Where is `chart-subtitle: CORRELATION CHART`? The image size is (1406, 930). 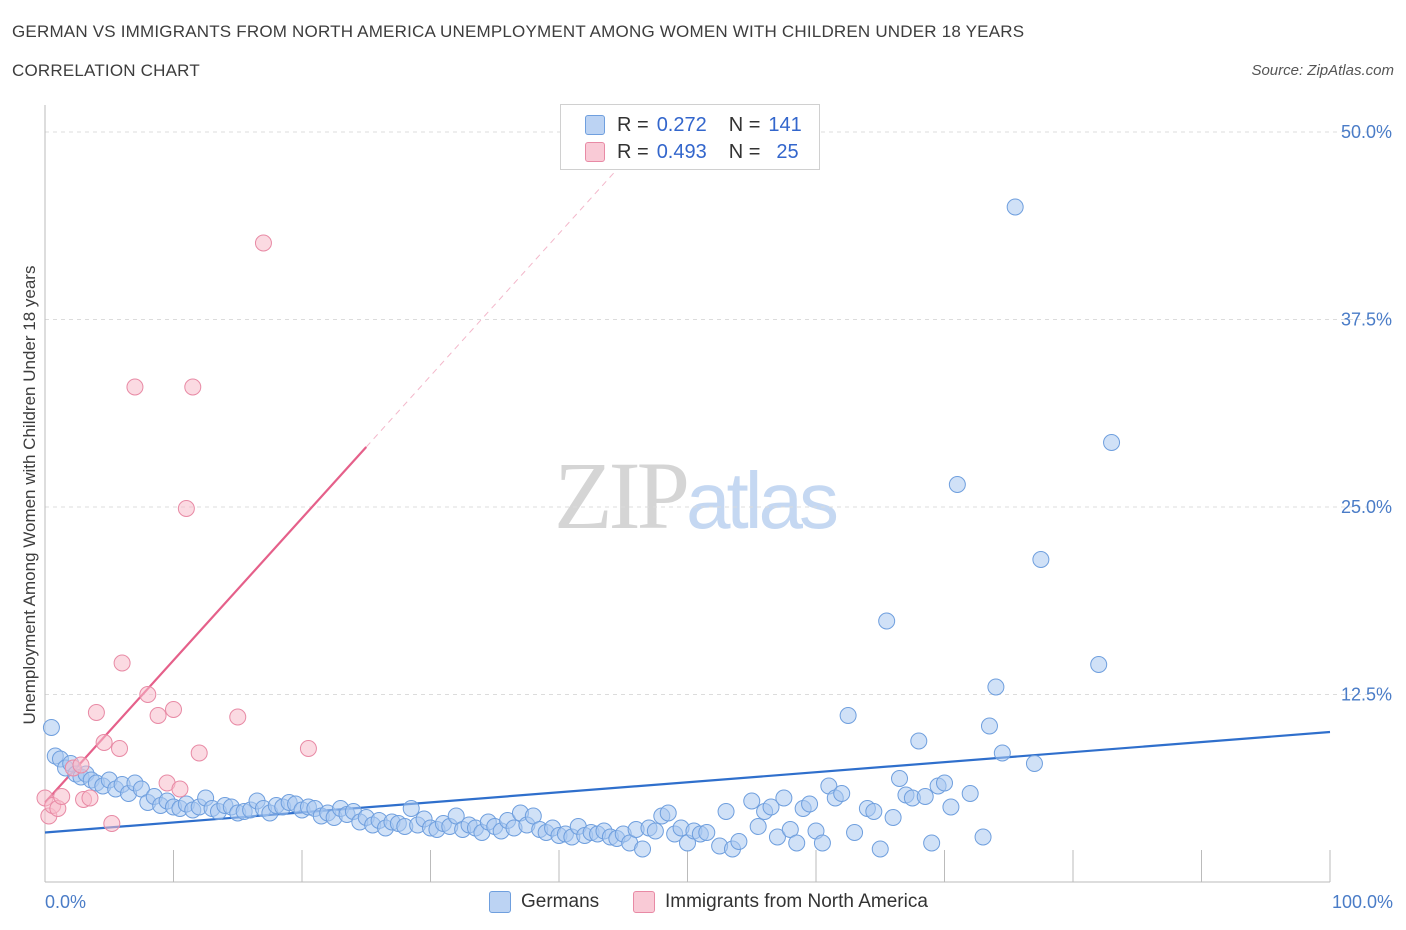
chart-subtitle: CORRELATION CHART is located at coordinates (106, 70).